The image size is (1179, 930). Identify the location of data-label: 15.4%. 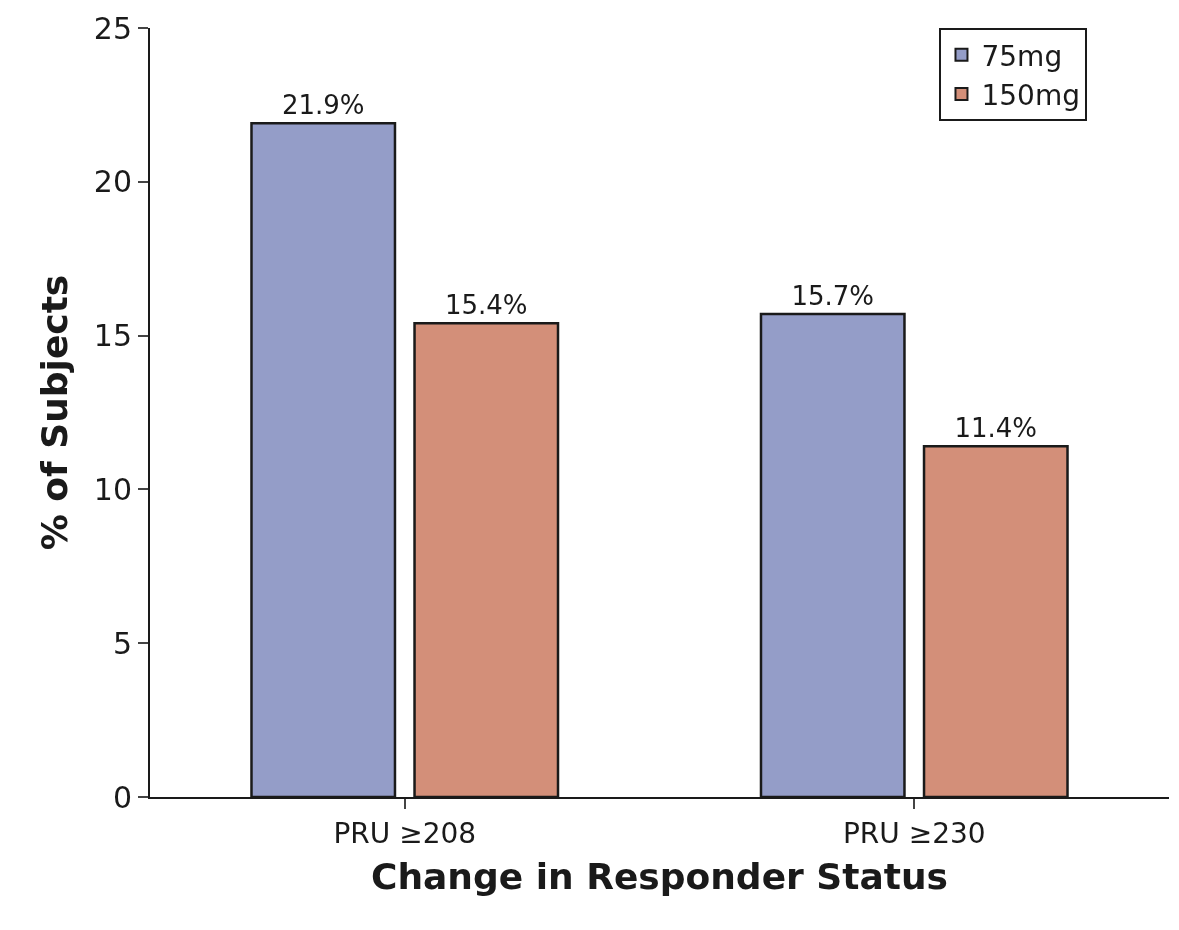
(486, 305).